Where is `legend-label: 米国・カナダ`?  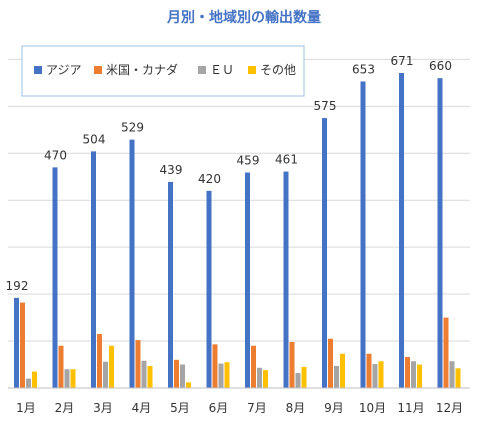 legend-label: 米国・カナダ is located at coordinates (142, 69).